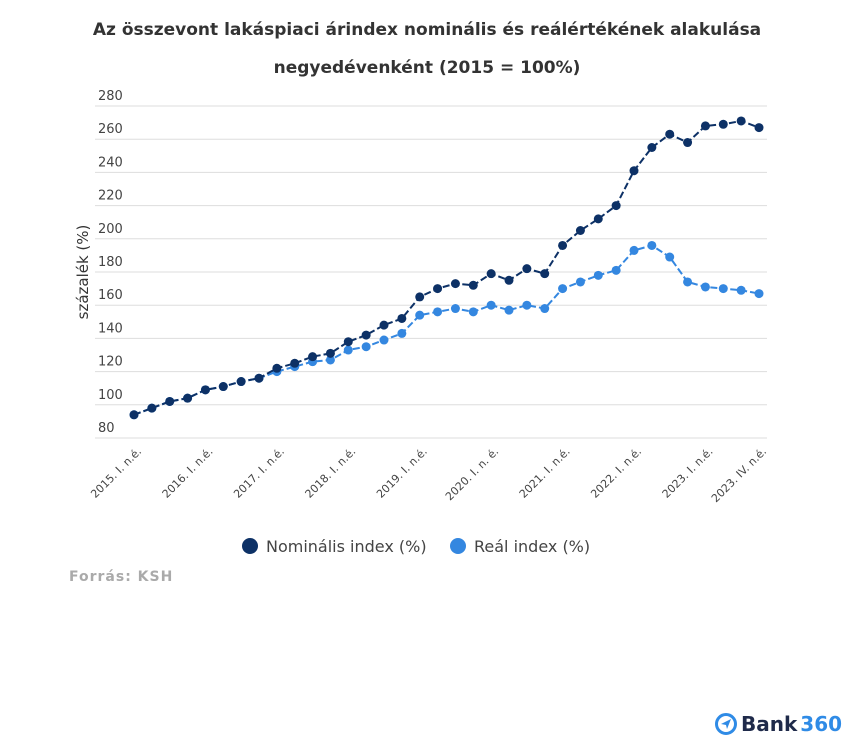  Describe the element at coordinates (532, 546) in the screenshot. I see `legend-label: Reál index (%)` at that location.